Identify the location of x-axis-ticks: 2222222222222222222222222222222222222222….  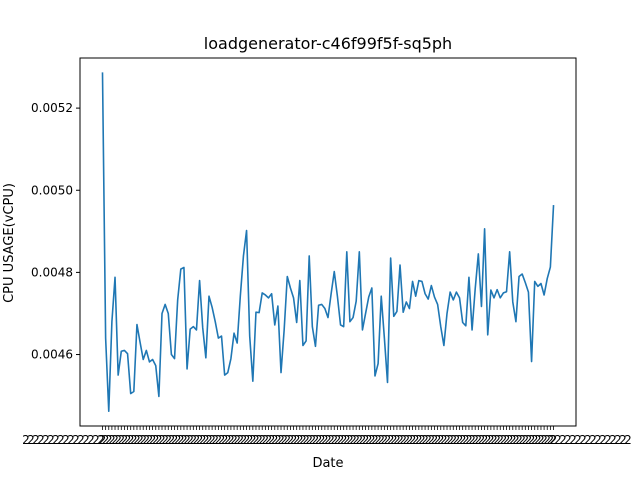
(327, 436).